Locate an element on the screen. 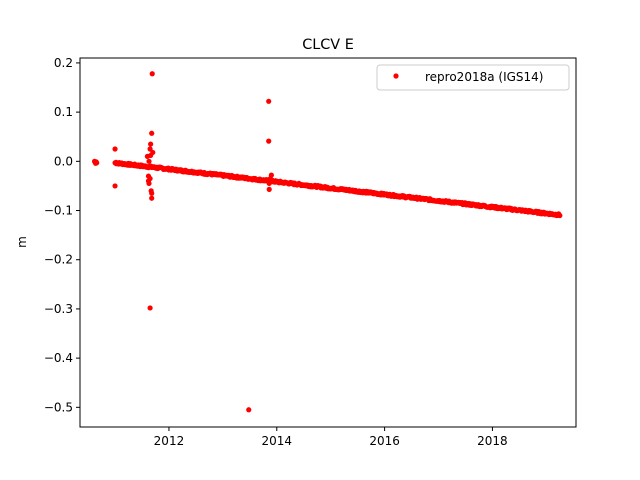 The width and height of the screenshot is (640, 480). y-tick-label: −0.3 is located at coordinates (58, 309).